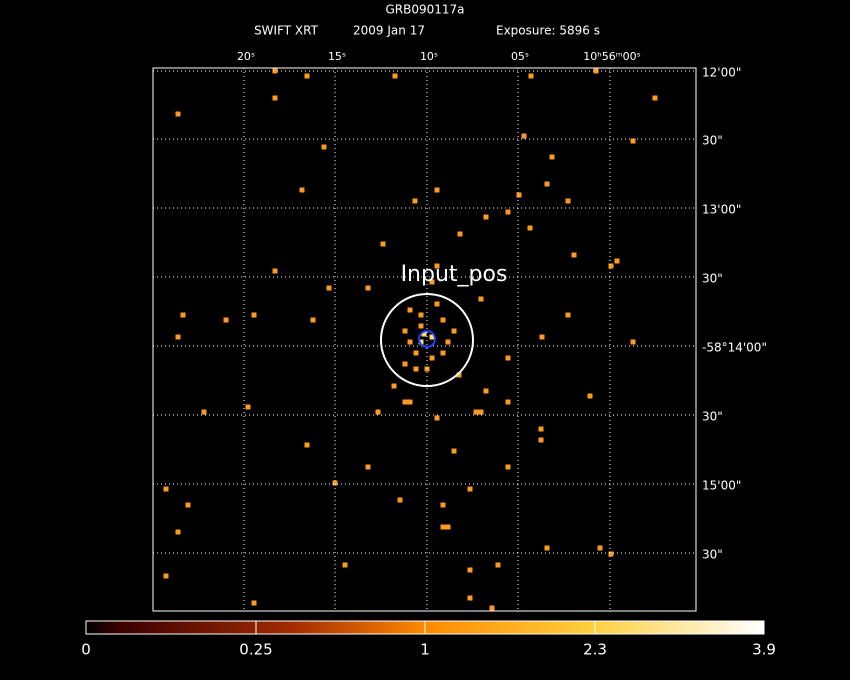 The image size is (850, 680). Describe the element at coordinates (520, 56) in the screenshot. I see `top-axis-label: 05ˢ` at that location.